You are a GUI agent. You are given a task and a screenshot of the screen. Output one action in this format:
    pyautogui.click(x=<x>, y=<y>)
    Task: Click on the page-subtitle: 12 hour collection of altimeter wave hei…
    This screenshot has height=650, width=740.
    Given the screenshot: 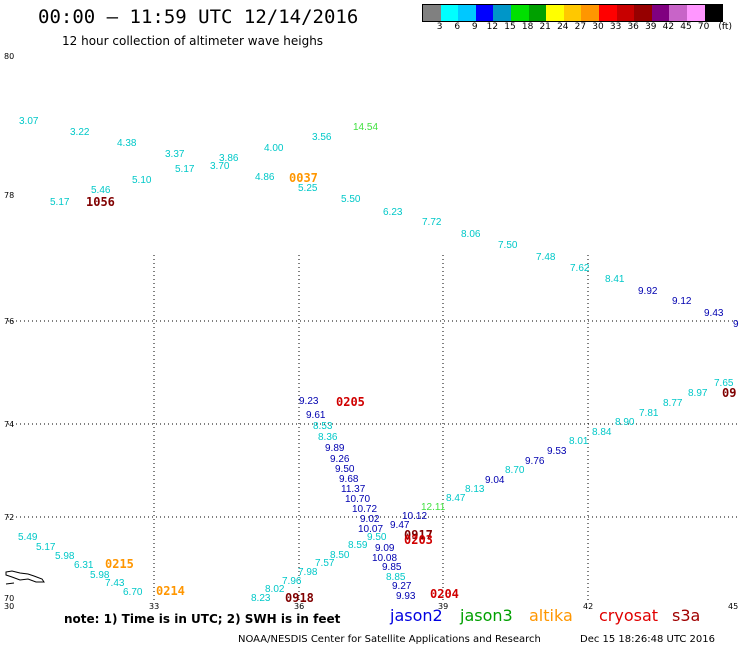 What is the action you would take?
    pyautogui.click(x=193, y=41)
    